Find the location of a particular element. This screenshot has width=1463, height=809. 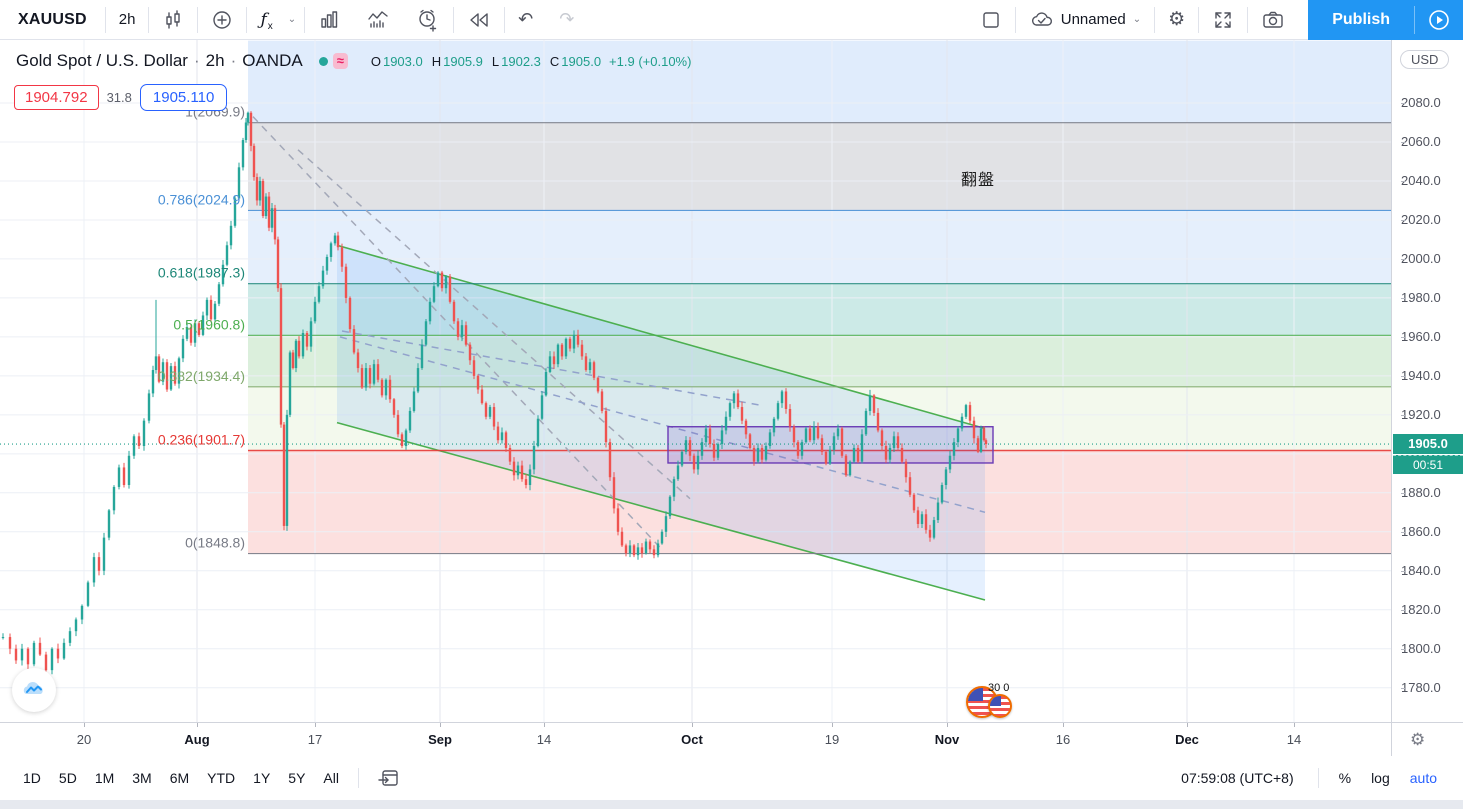

range-button-1y: 1Y is located at coordinates (262, 778).